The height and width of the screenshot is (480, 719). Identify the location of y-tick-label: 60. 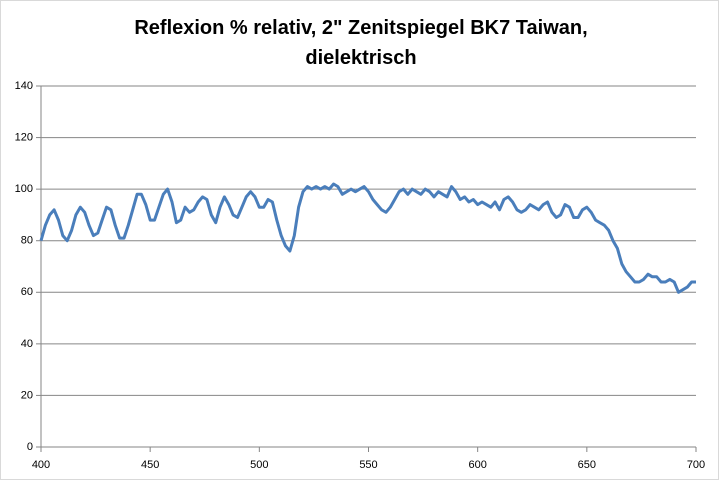
(27, 292).